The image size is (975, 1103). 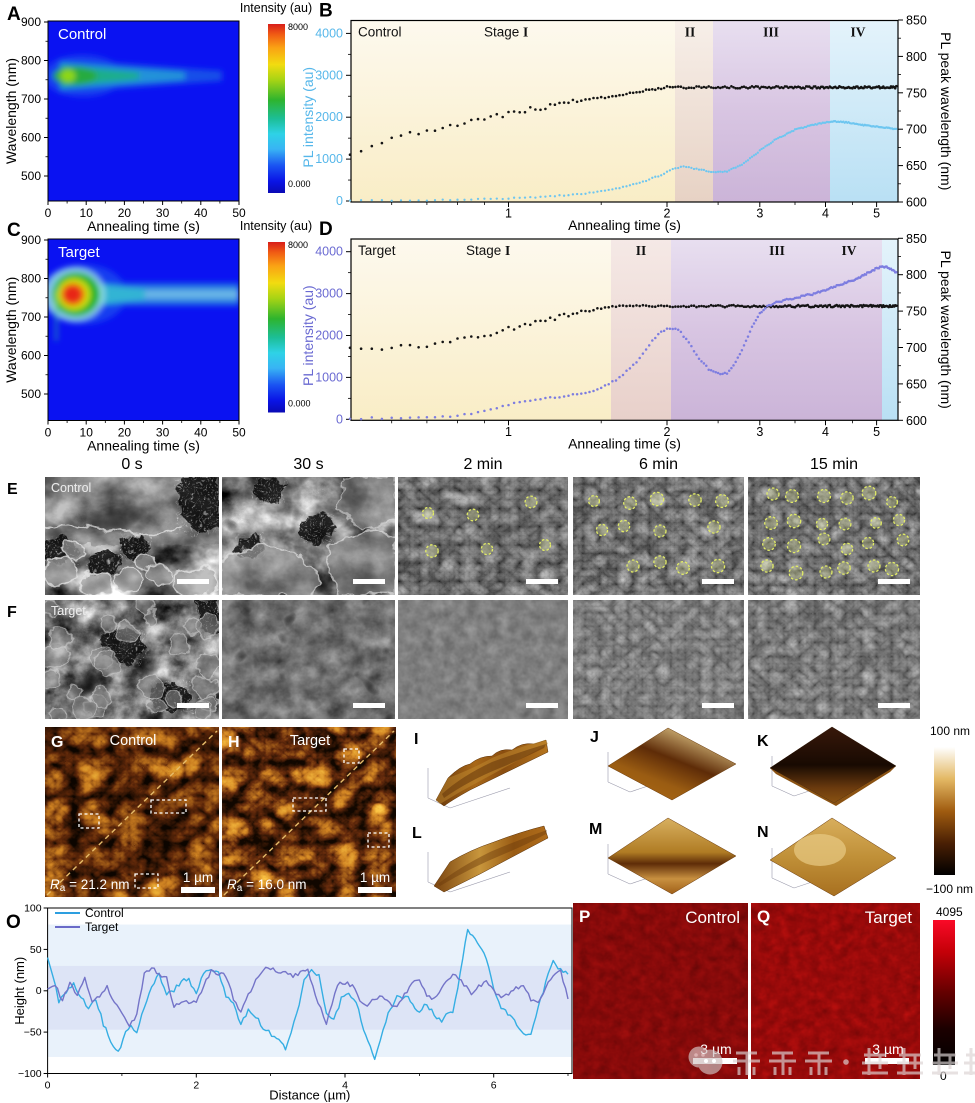 I want to click on svg-text: 1, so click(x=508, y=214).